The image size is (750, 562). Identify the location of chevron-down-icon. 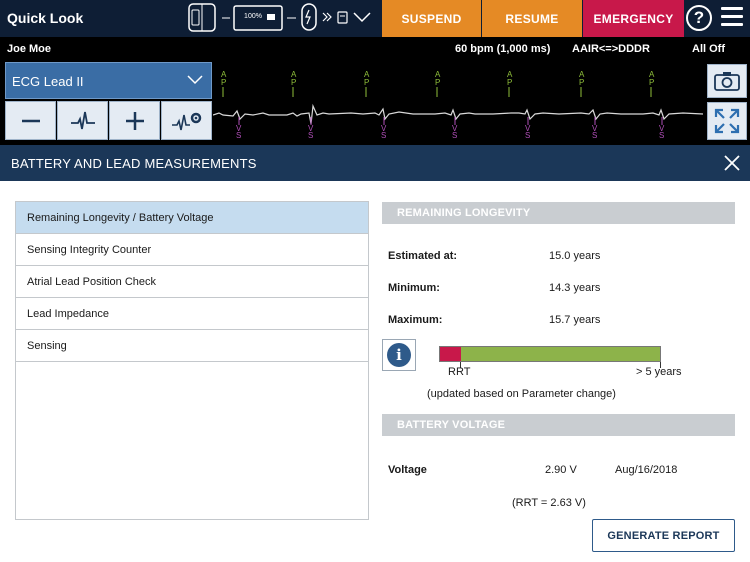
(195, 80).